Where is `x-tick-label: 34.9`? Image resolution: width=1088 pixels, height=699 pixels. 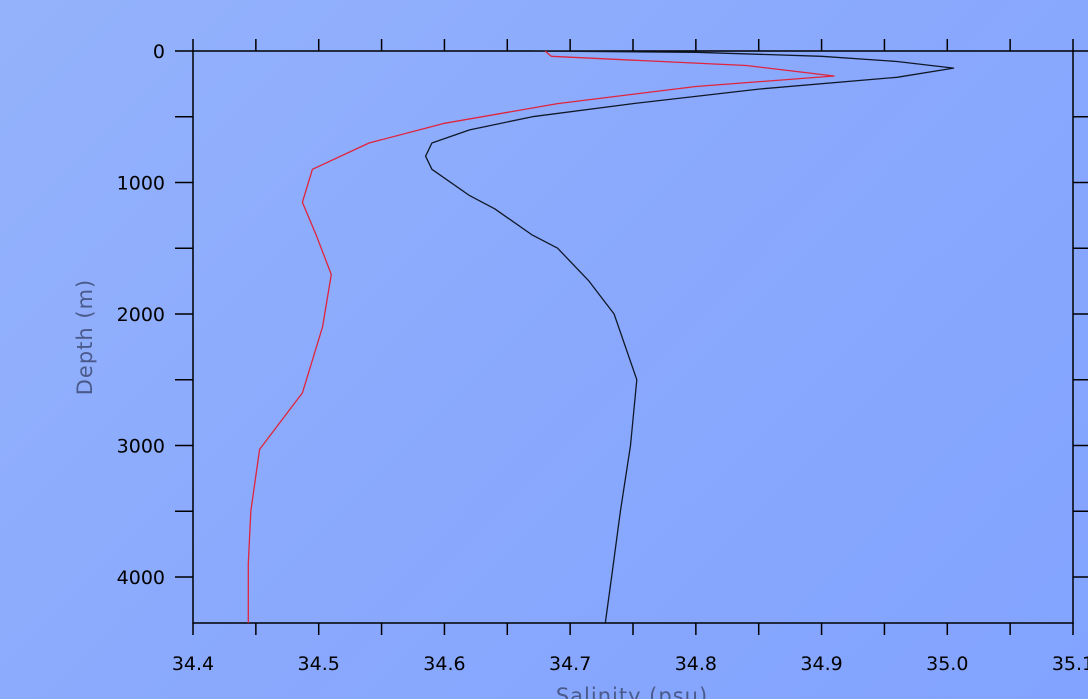
x-tick-label: 34.9 is located at coordinates (821, 664).